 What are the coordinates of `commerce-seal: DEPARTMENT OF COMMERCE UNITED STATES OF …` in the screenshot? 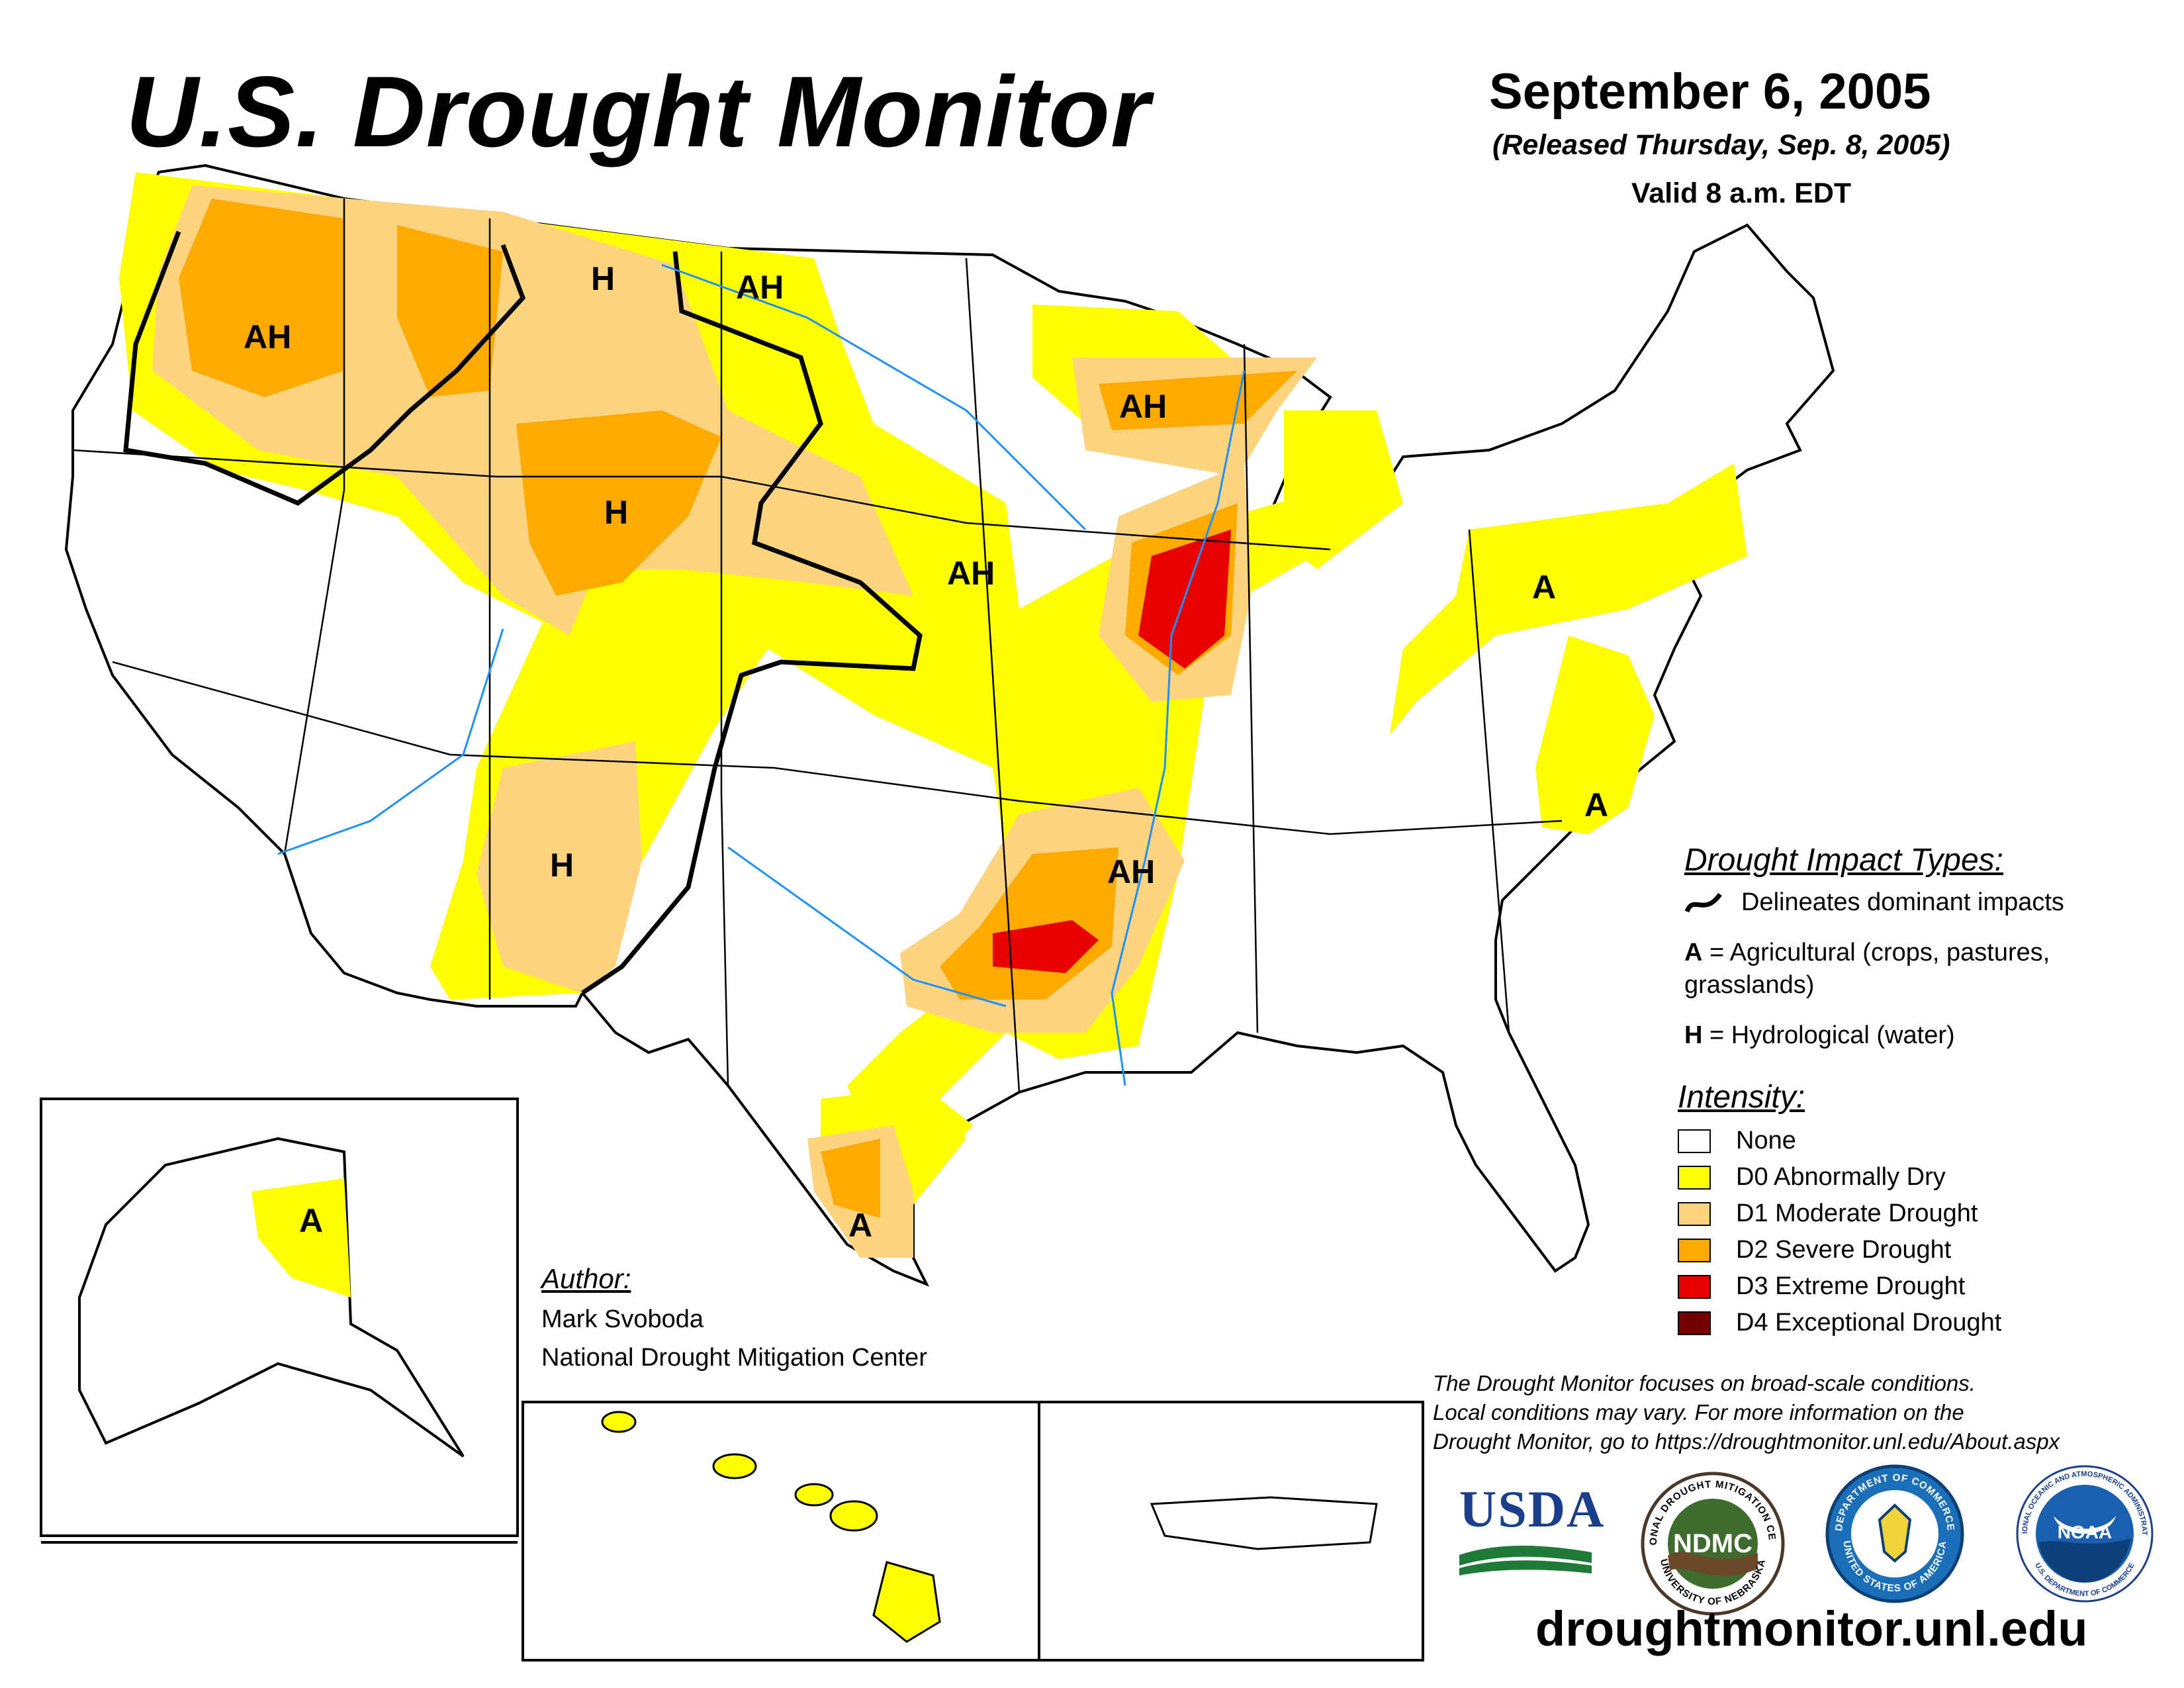 It's located at (1894, 1533).